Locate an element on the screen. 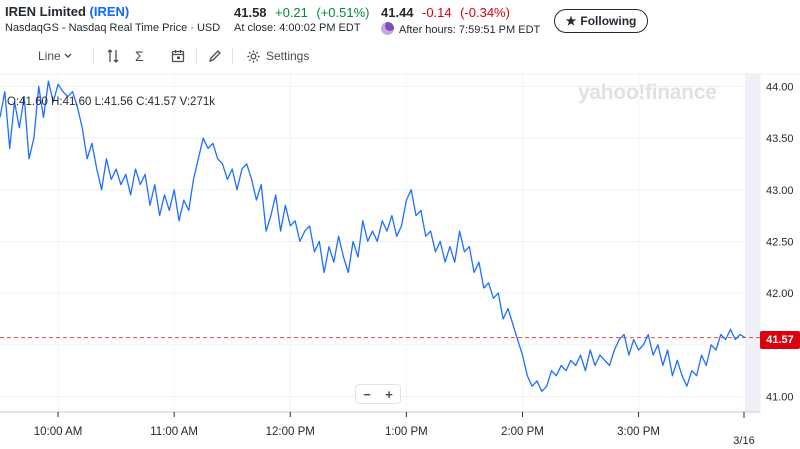  chart-toolbar: Line Σ Settings is located at coordinates (400, 56).